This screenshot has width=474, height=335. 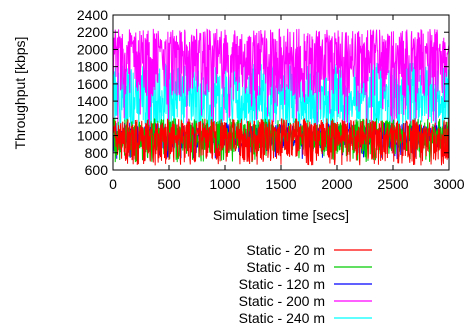 I want to click on y-axis-label: Throughput [kbps], so click(x=20, y=93).